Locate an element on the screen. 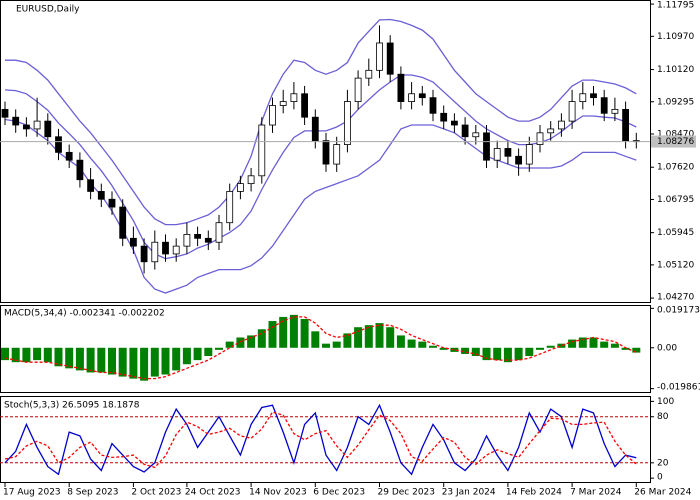 The image size is (700, 500). y-tick-label: 0.019173 is located at coordinates (678, 311).